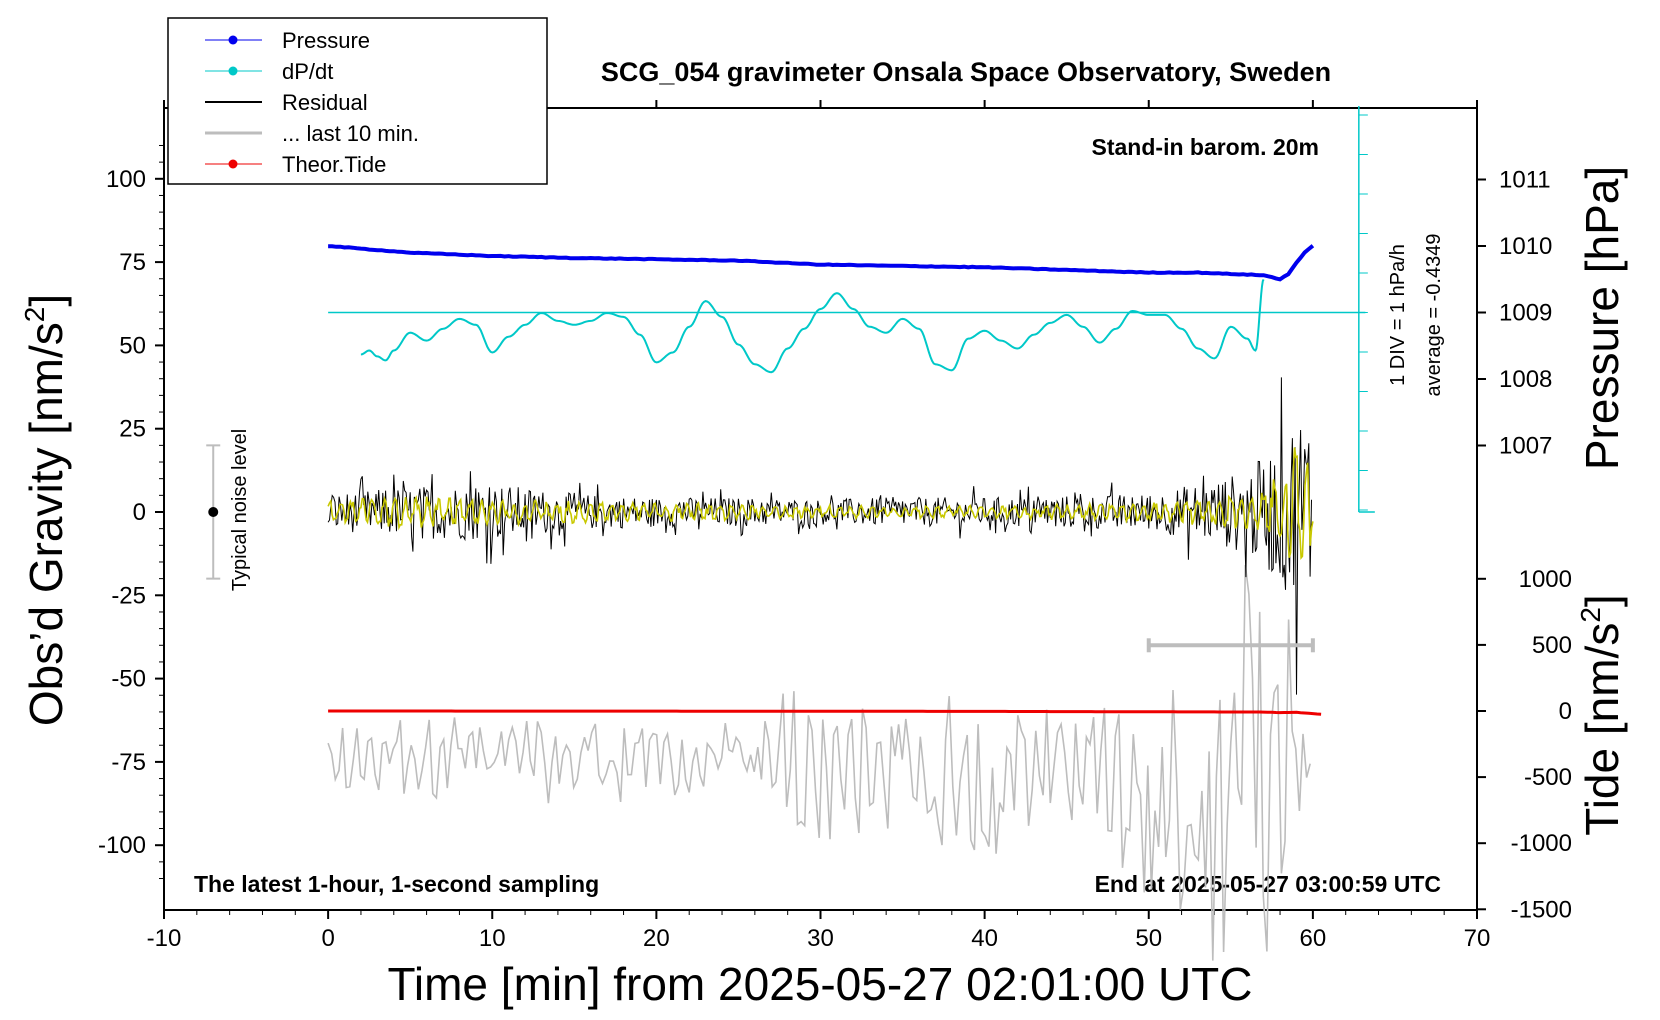 The height and width of the screenshot is (1020, 1660). I want to click on y-axis-label-gravity-end: ], so click(46, 300).